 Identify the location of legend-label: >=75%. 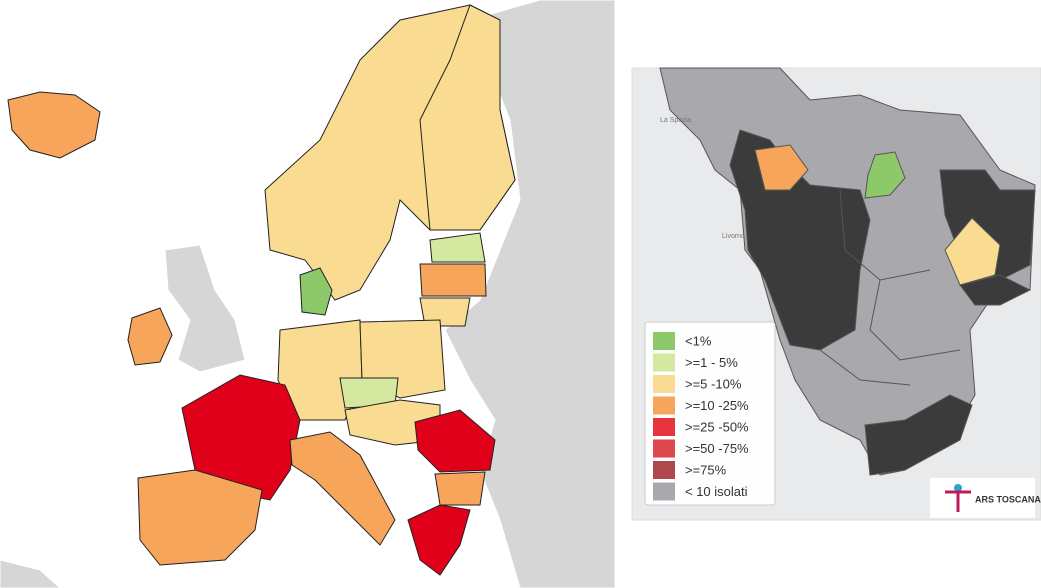
(706, 469).